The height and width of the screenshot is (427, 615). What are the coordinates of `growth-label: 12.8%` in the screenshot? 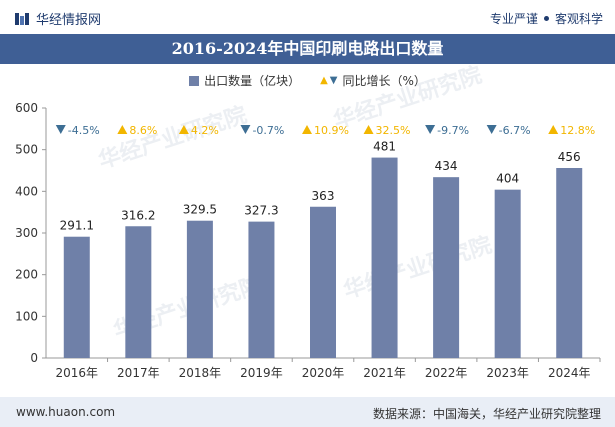 It's located at (577, 130).